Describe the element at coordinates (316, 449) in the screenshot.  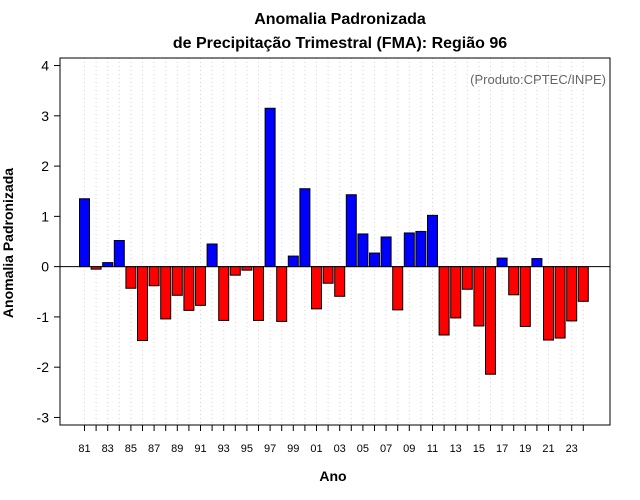
I see `x-tick-label: 01` at that location.